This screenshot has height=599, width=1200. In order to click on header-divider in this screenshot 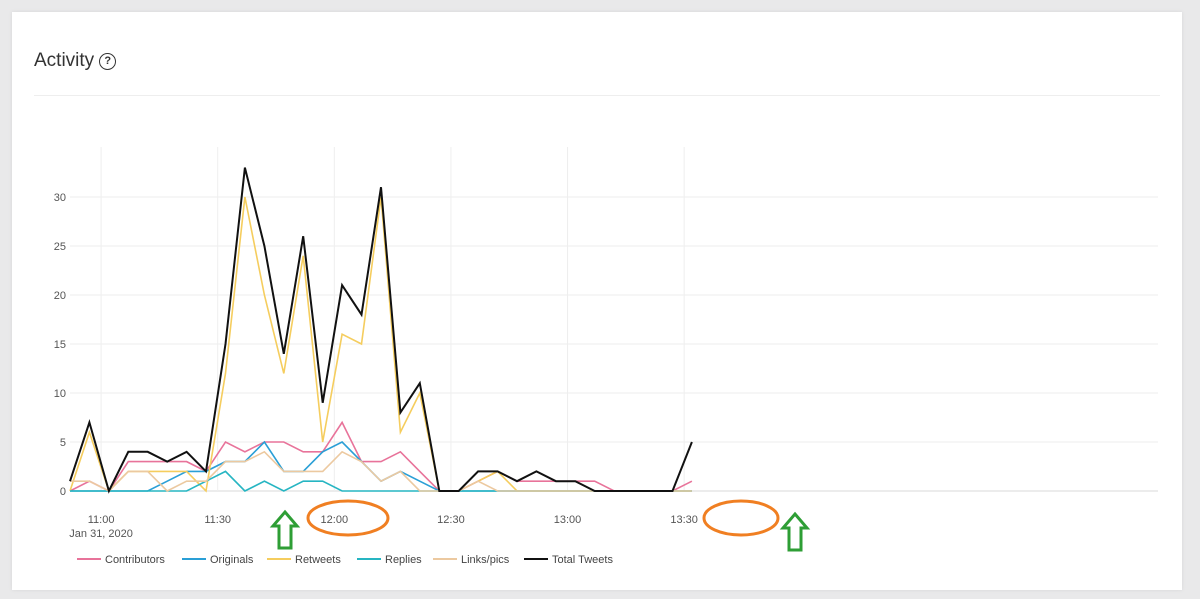, I will do `click(597, 95)`.